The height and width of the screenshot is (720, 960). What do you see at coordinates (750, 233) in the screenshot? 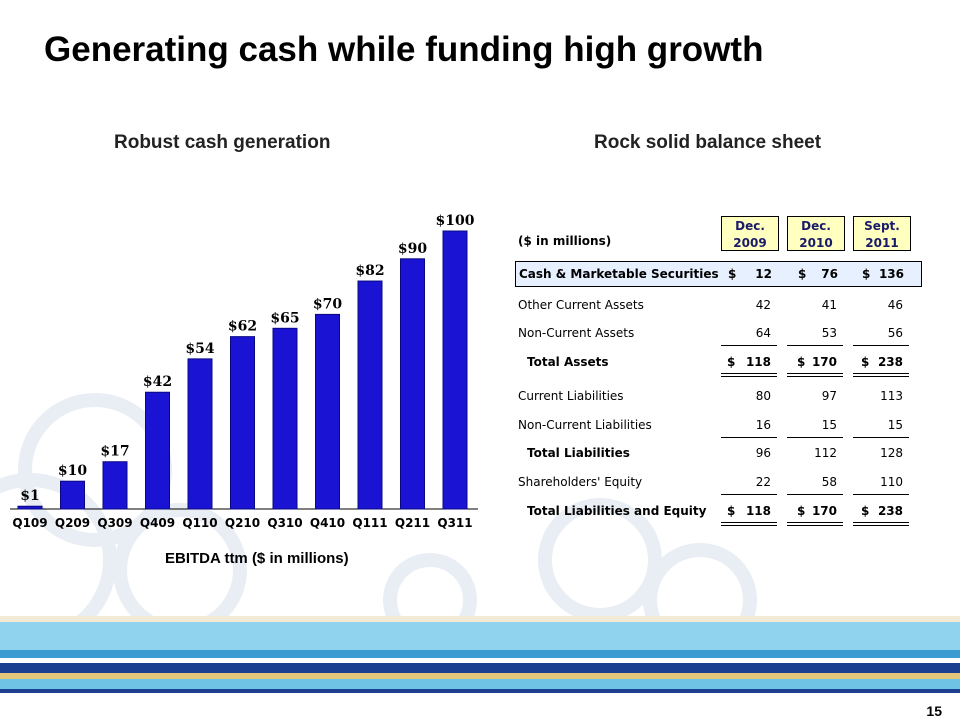
I see `column-header-dec-2009: Dec. 2009` at bounding box center [750, 233].